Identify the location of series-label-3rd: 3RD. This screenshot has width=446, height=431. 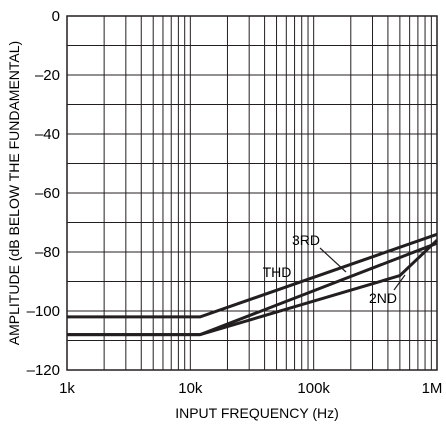
(306, 240).